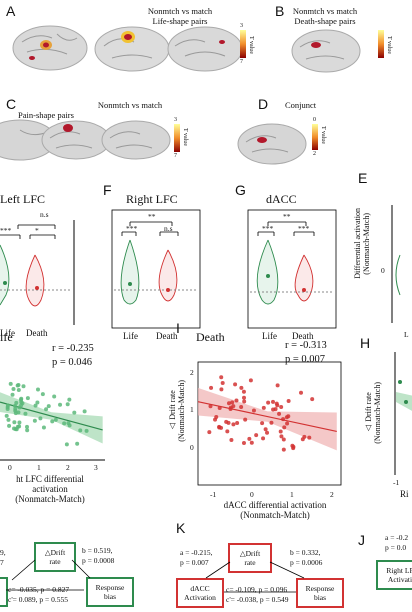 This screenshot has height=612, width=412. I want to click on jleft-left-box, so click(4, 592).